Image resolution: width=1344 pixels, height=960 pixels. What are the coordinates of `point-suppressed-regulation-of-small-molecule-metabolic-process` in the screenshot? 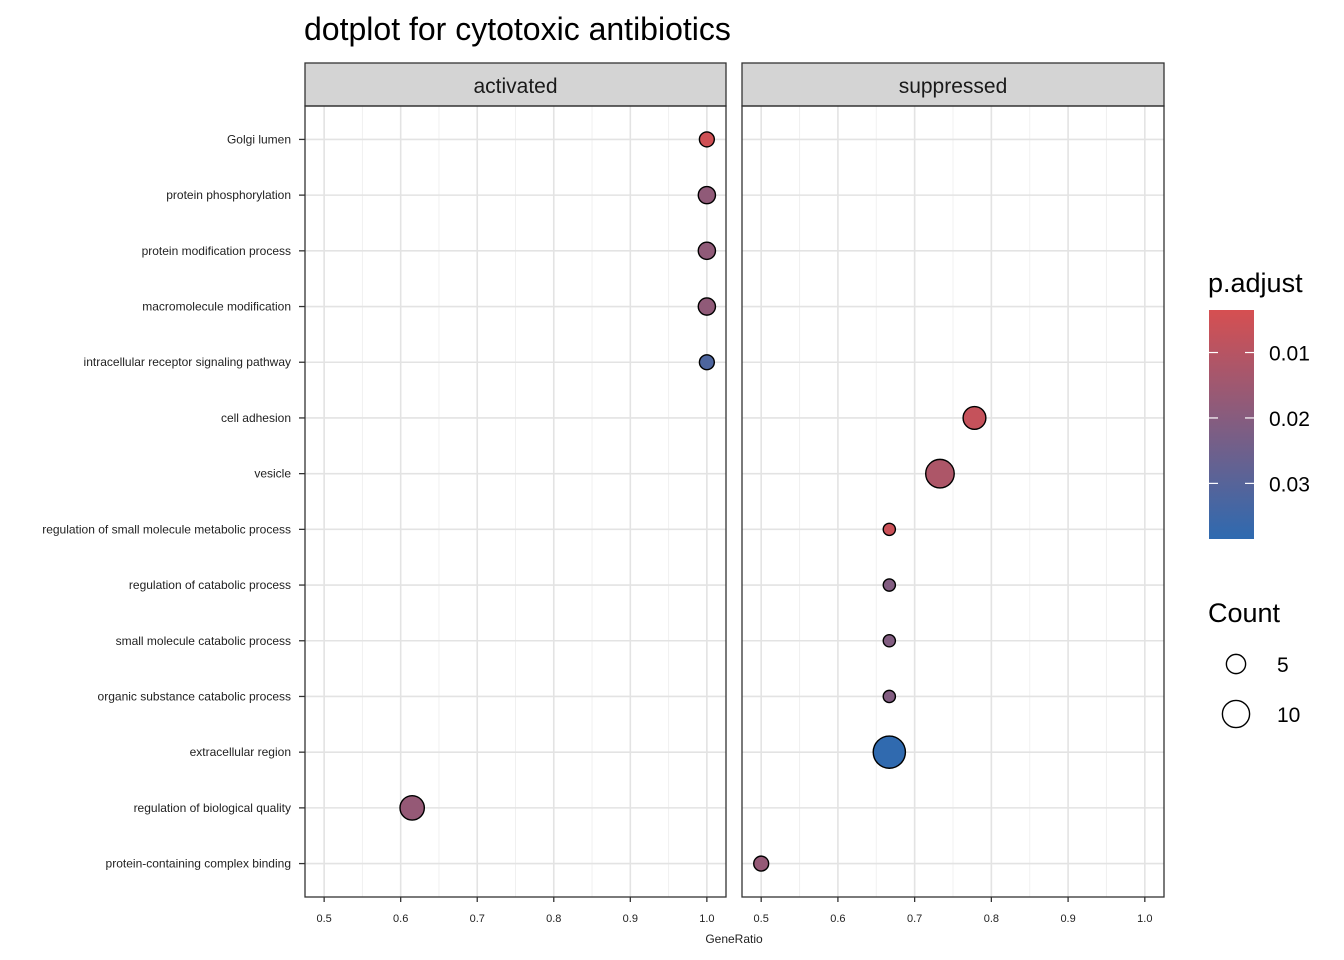 It's located at (889, 529).